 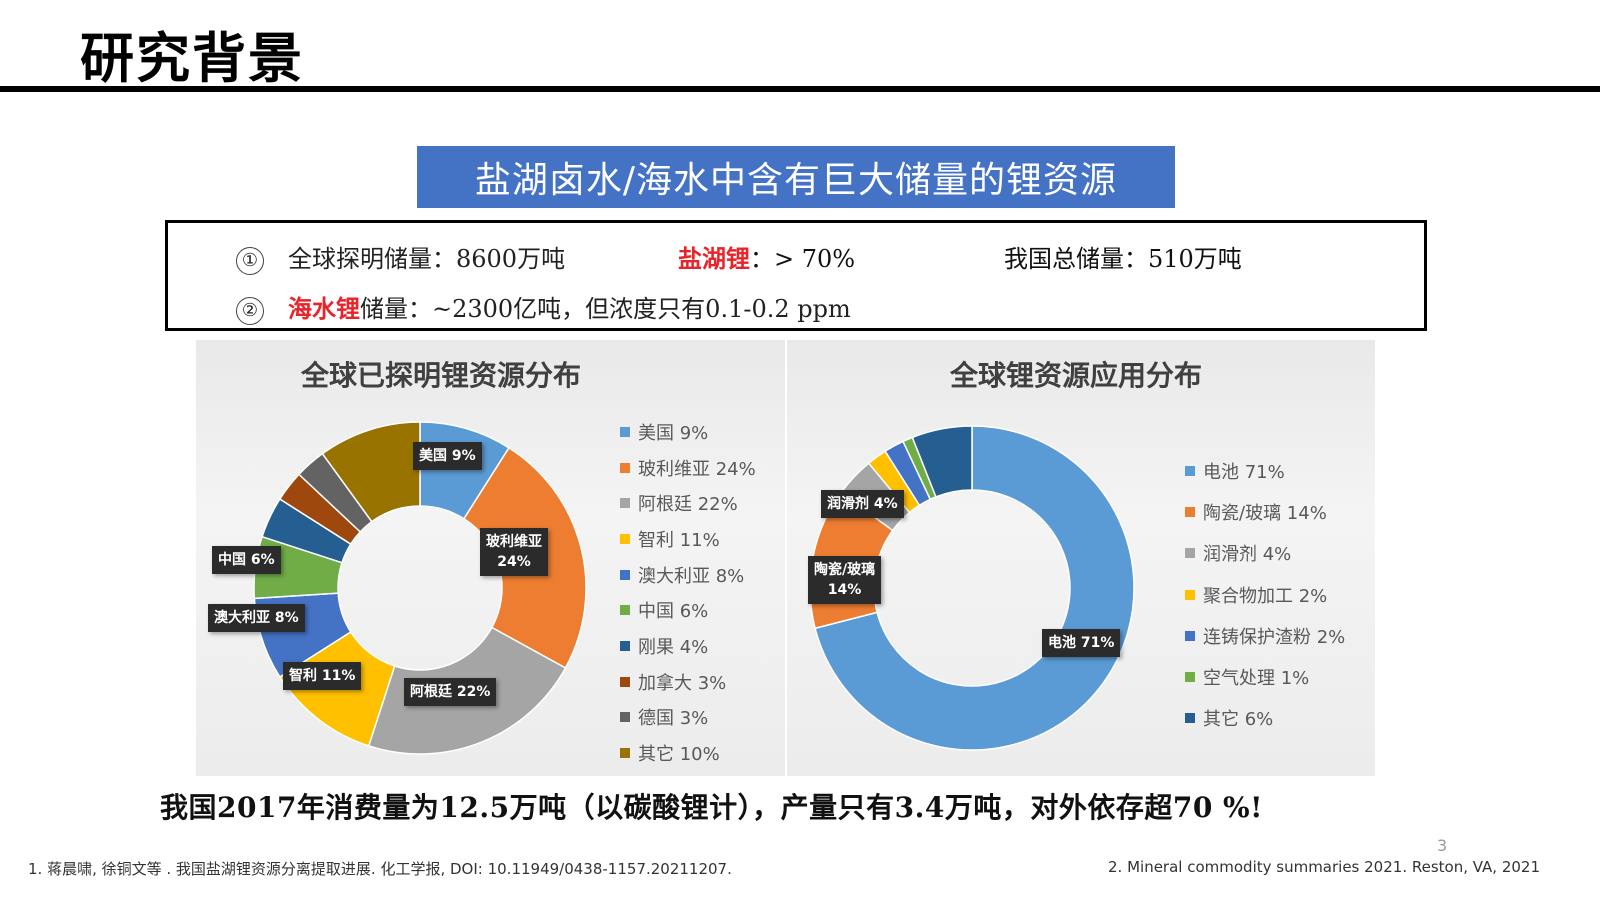 I want to click on legend-item: 其它 6%, so click(x=1265, y=718).